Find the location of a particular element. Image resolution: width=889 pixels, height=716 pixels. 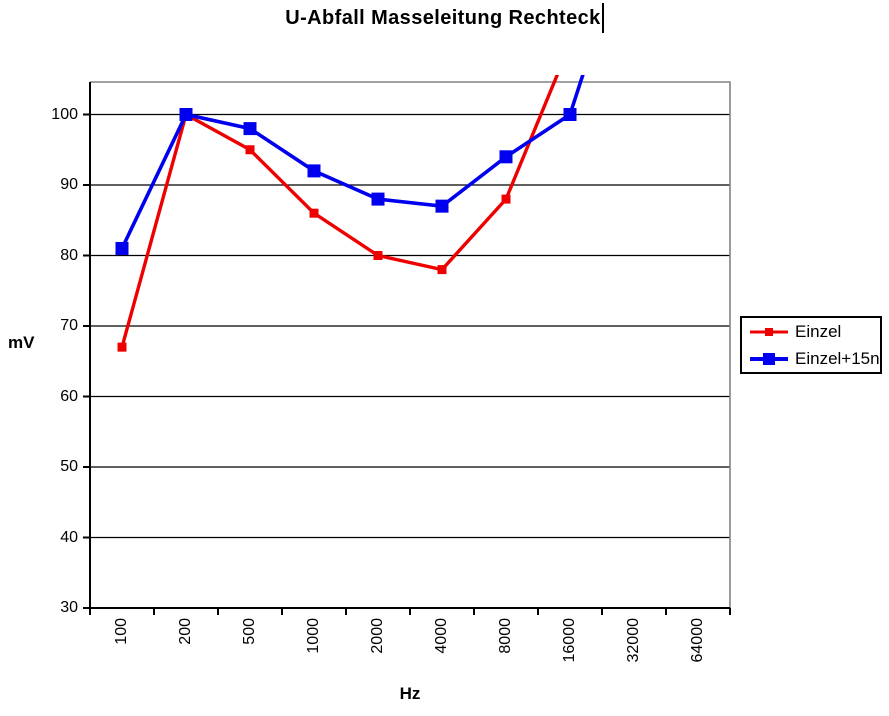

y-tick-label-100: 100 is located at coordinates (64, 114).